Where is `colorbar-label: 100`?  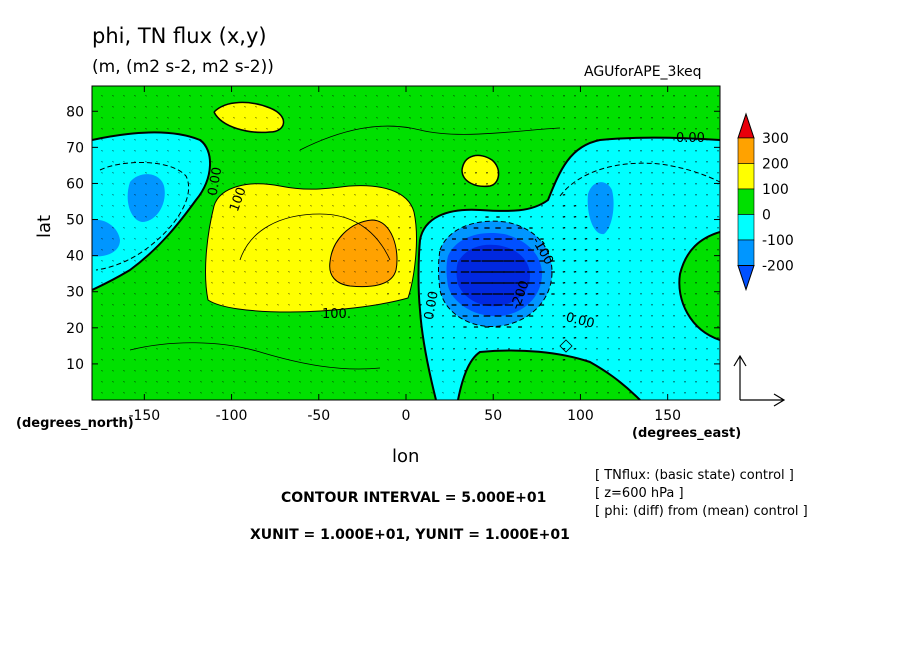 colorbar-label: 100 is located at coordinates (775, 190).